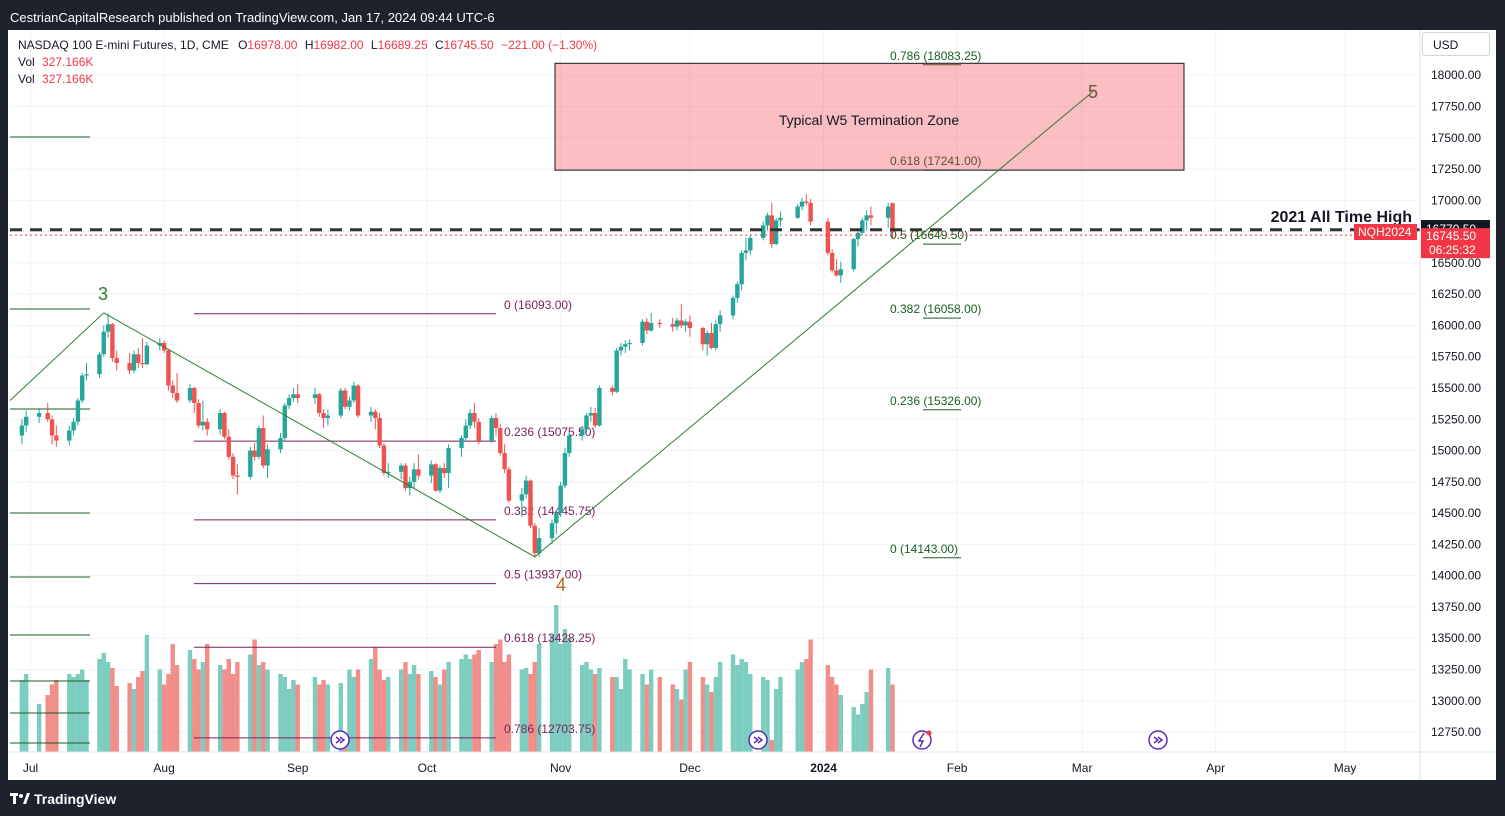  What do you see at coordinates (1341, 217) in the screenshot?
I see `ath-label: 2021 All Time High` at bounding box center [1341, 217].